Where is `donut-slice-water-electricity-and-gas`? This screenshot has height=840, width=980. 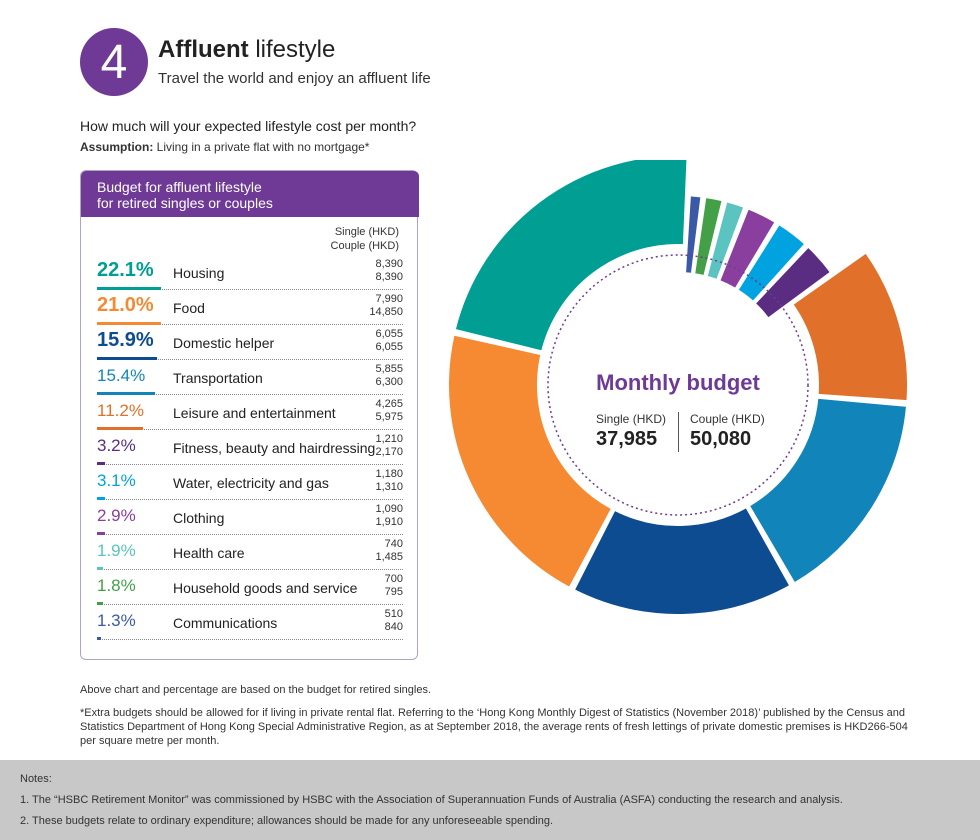
donut-slice-water-electricity-and-gas is located at coordinates (771, 263).